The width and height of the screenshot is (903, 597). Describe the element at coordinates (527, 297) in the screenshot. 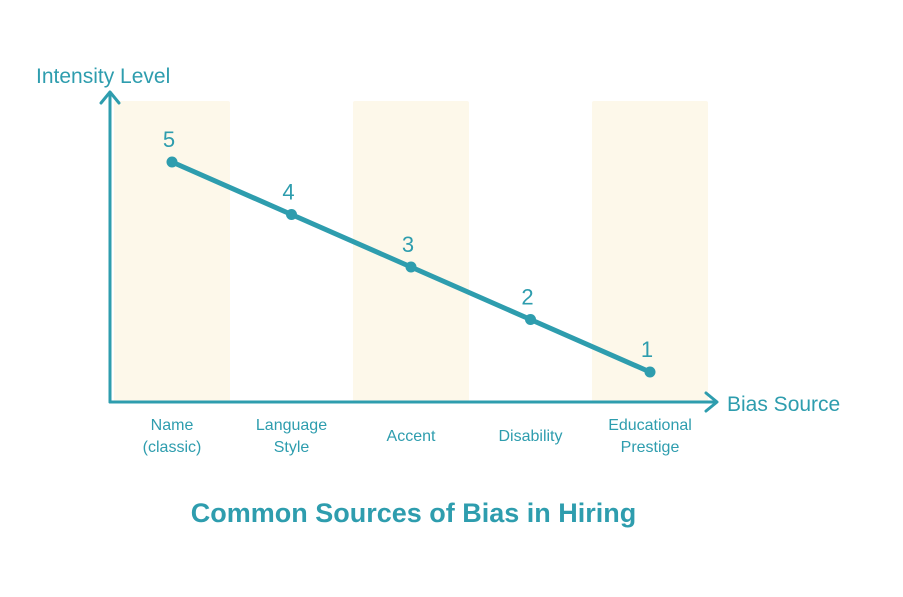

I see `point-value-label: 2` at that location.